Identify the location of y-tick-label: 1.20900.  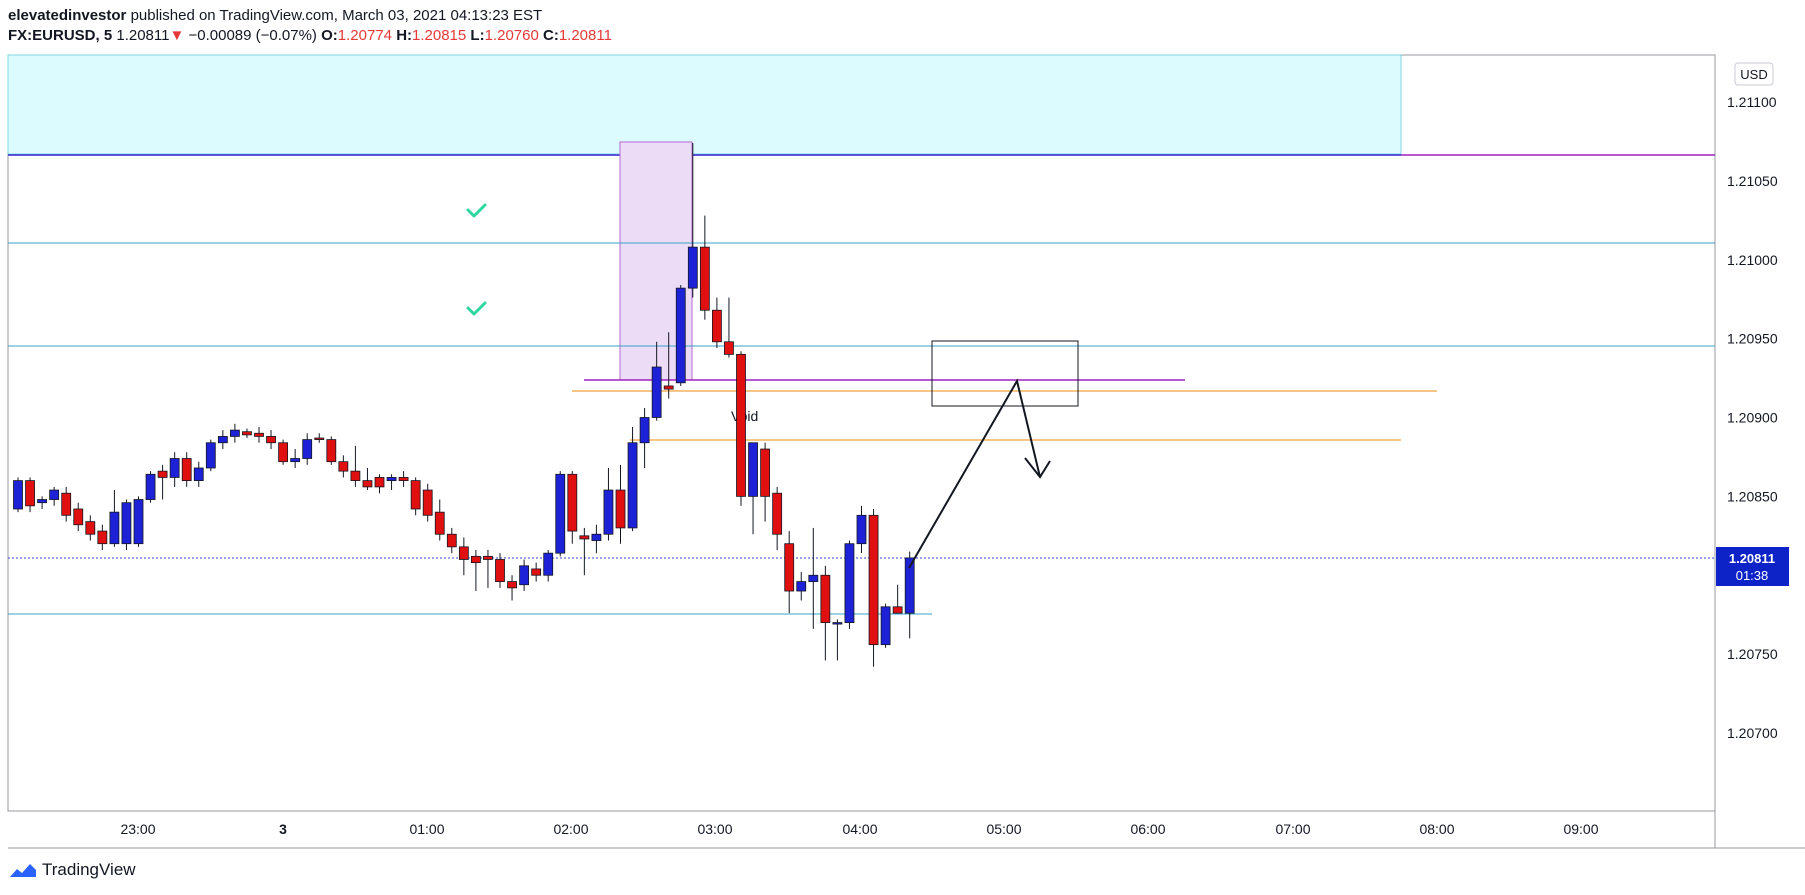
(1752, 418).